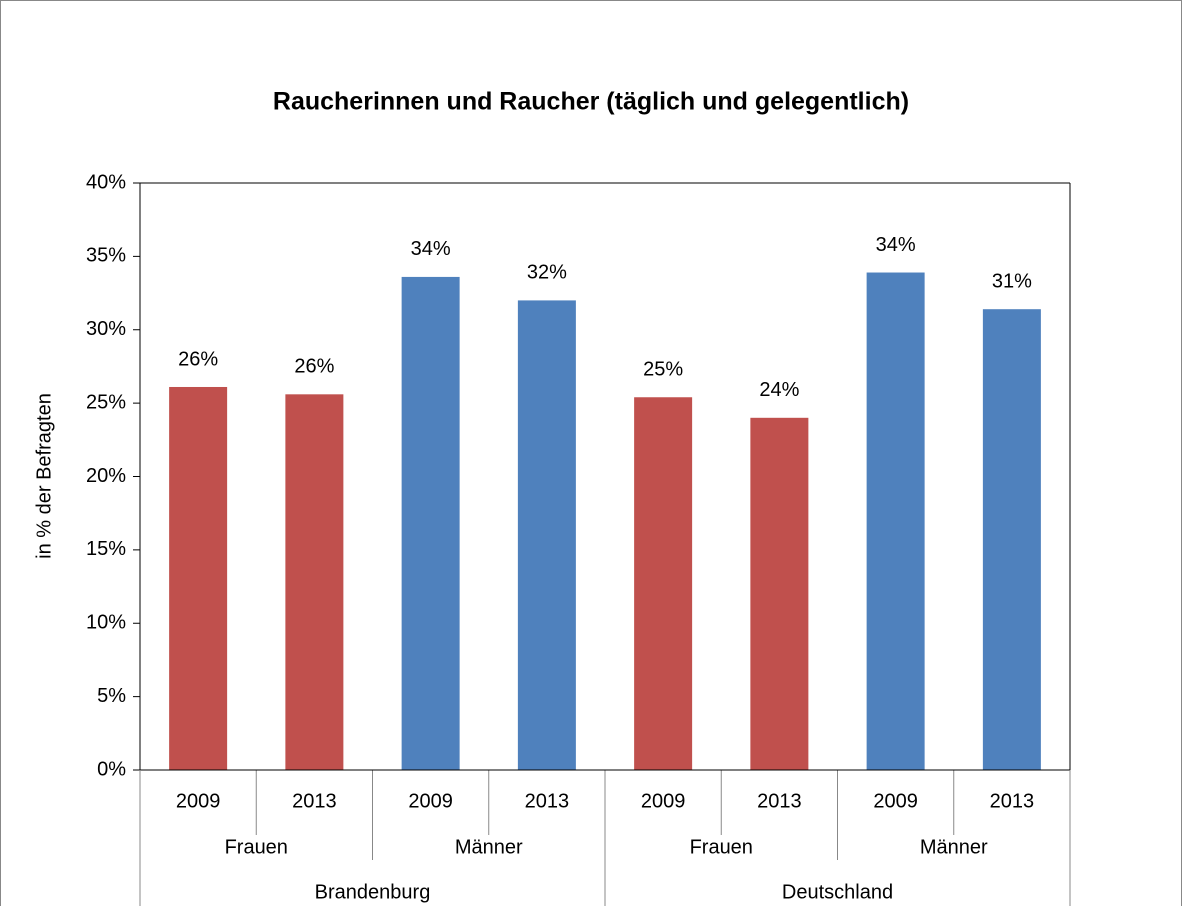 The width and height of the screenshot is (1182, 906). I want to click on y-tick-label: 20%, so click(106, 476).